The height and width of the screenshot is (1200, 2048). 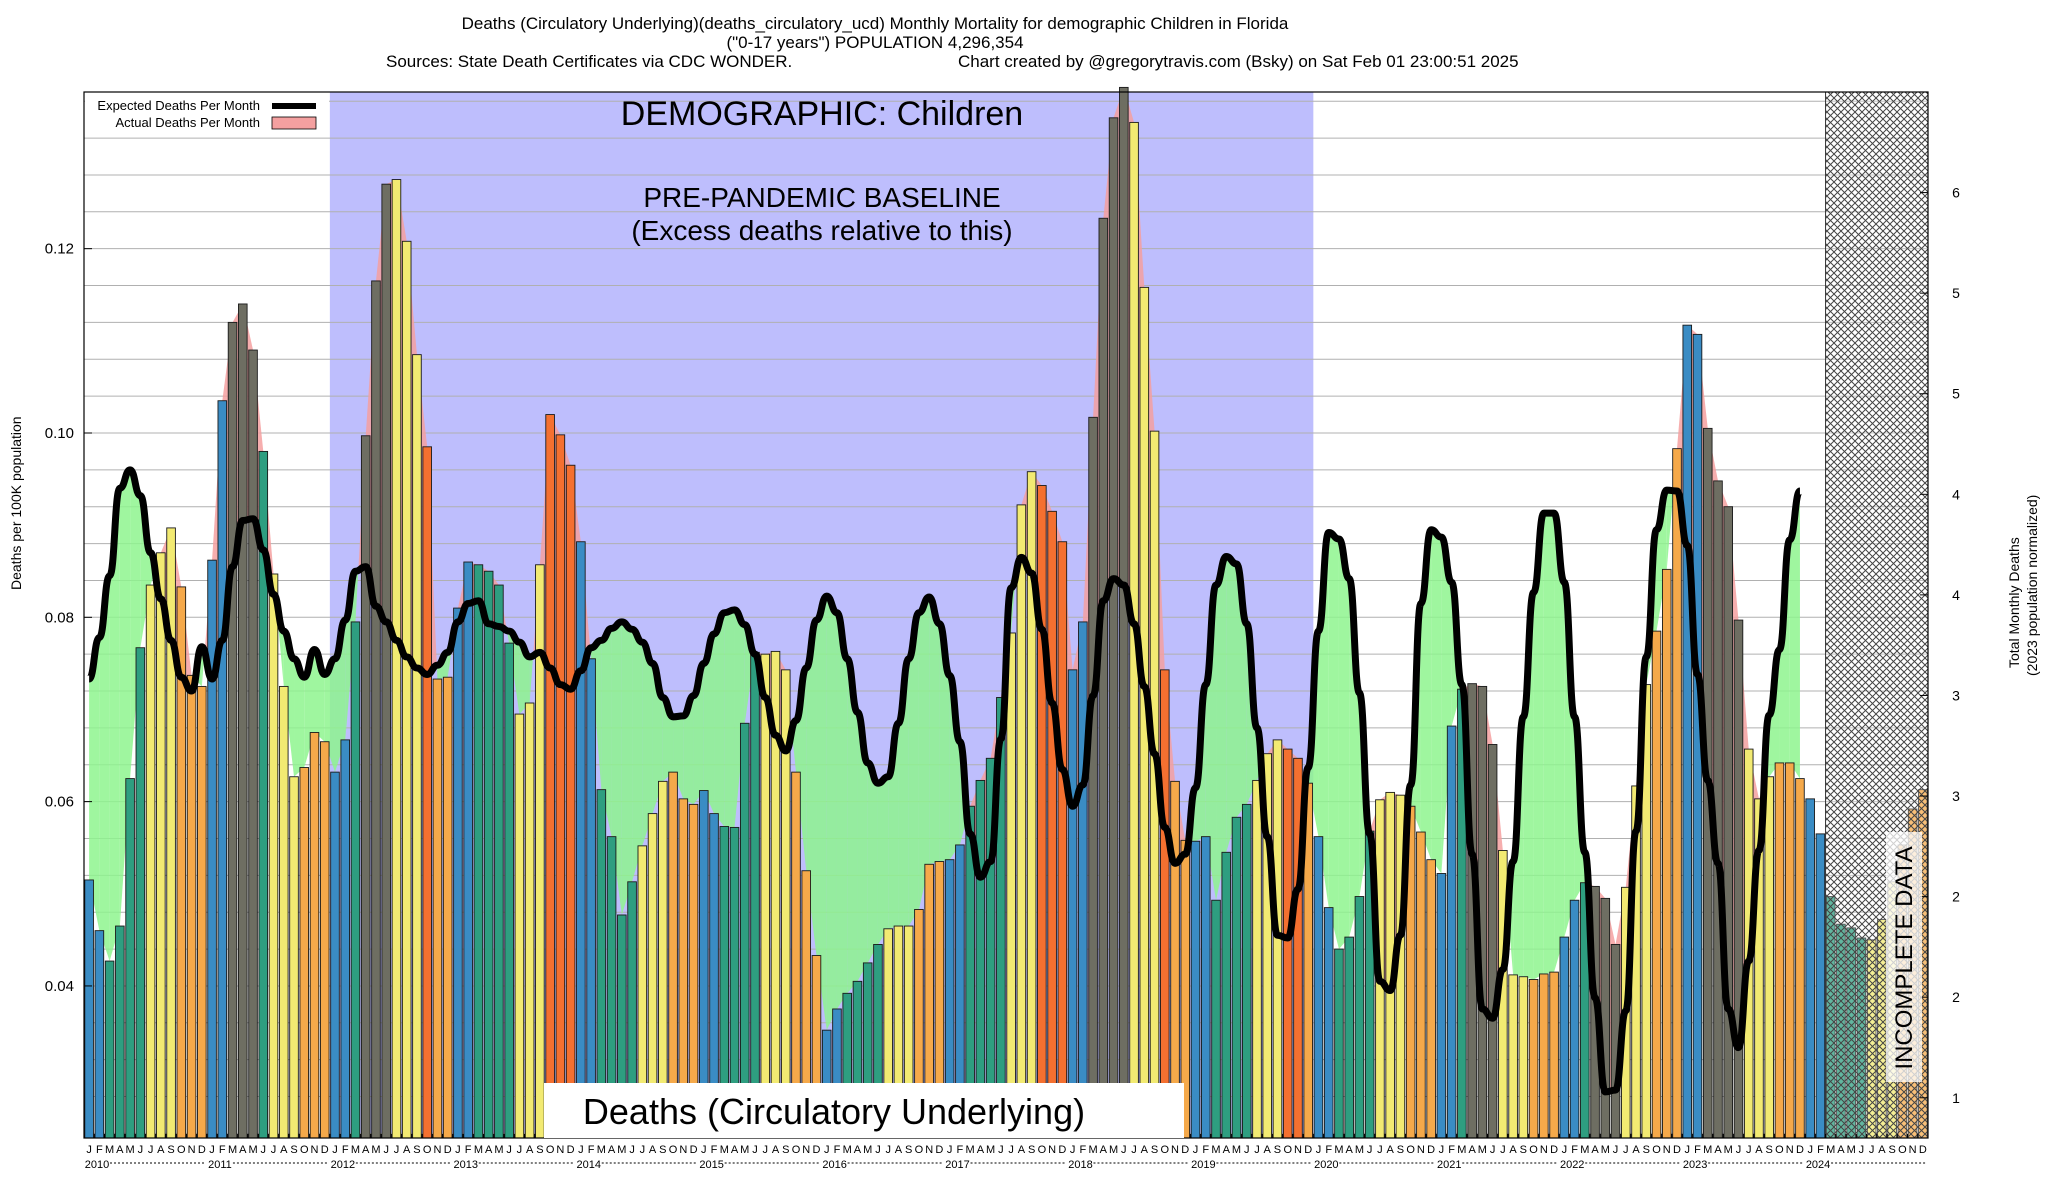 What do you see at coordinates (1904, 957) in the screenshot?
I see `incomplete-data-annotation: INCOMPLETE DATA` at bounding box center [1904, 957].